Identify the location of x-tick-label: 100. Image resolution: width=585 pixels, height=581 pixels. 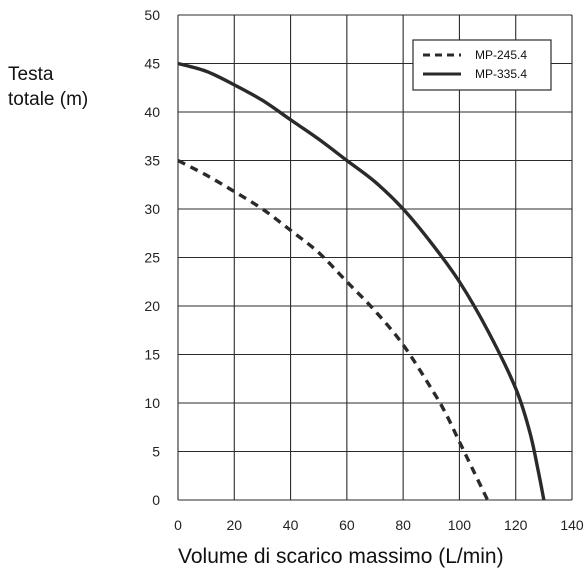
(460, 525).